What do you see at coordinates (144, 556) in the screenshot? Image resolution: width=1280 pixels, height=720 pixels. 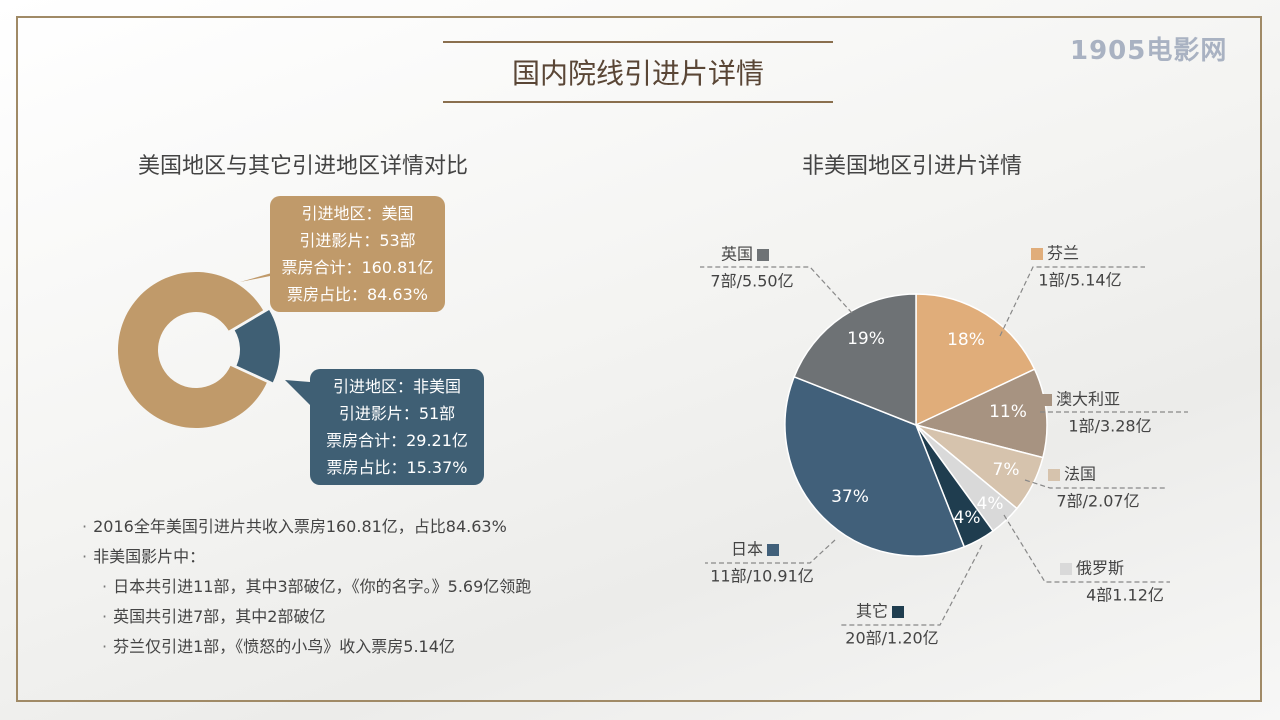 I see `note-item: · 非美国影片中：` at bounding box center [144, 556].